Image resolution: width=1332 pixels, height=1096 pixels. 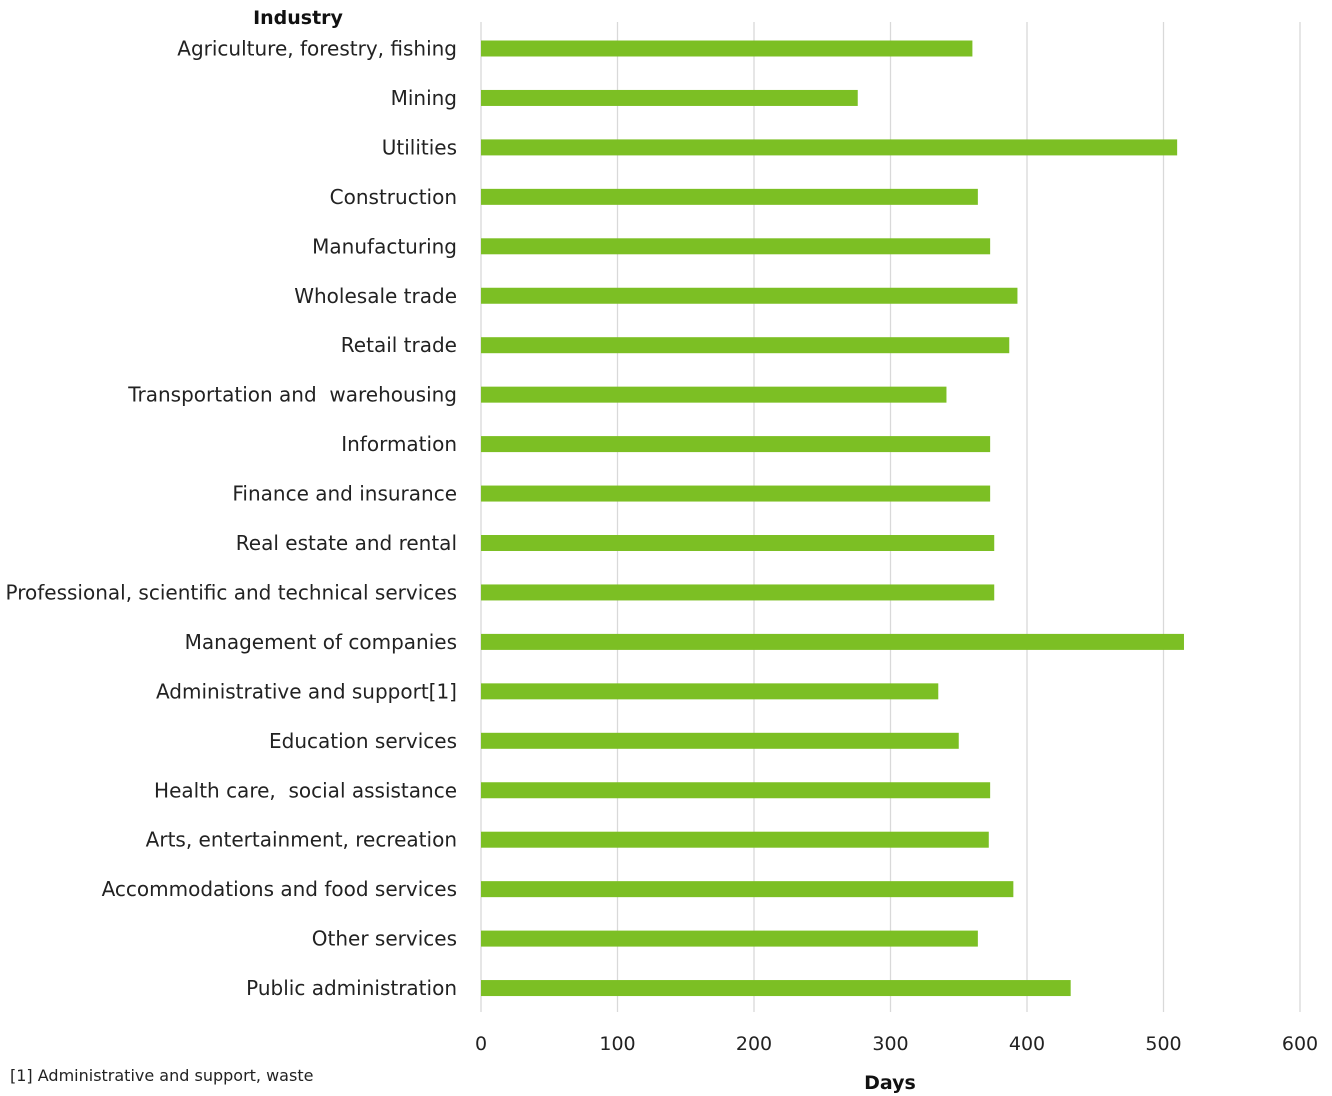 What do you see at coordinates (384, 939) in the screenshot?
I see `category-label: Other services` at bounding box center [384, 939].